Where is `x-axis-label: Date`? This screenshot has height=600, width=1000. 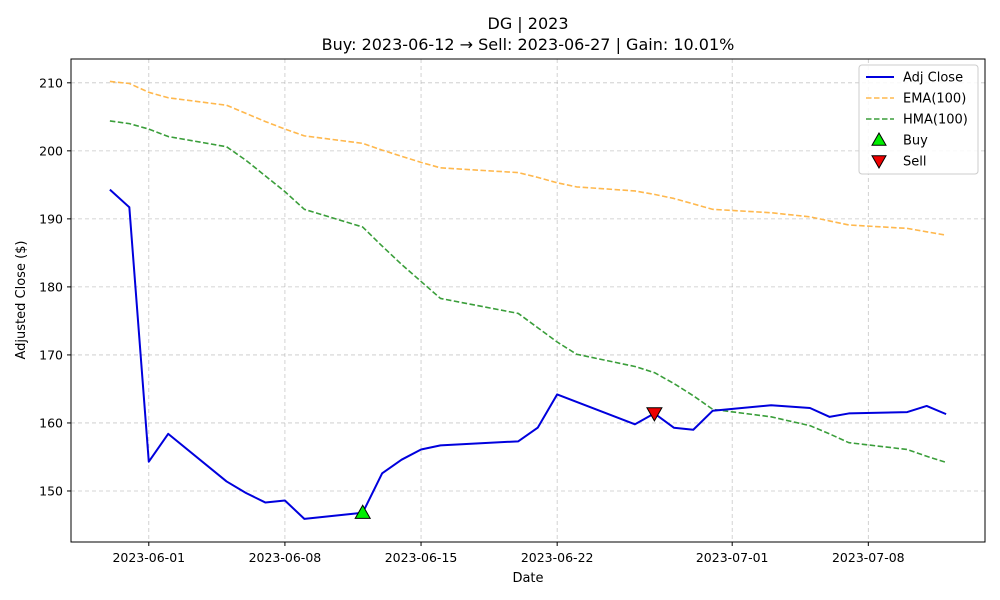
x-axis-label: Date is located at coordinates (527, 578).